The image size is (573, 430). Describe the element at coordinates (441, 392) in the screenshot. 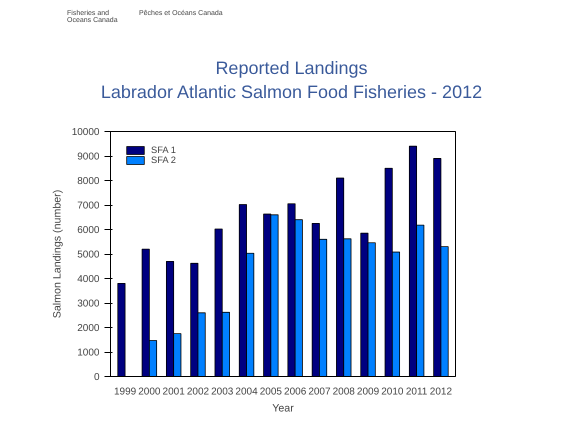

I see `x-tick-label: 2012` at that location.